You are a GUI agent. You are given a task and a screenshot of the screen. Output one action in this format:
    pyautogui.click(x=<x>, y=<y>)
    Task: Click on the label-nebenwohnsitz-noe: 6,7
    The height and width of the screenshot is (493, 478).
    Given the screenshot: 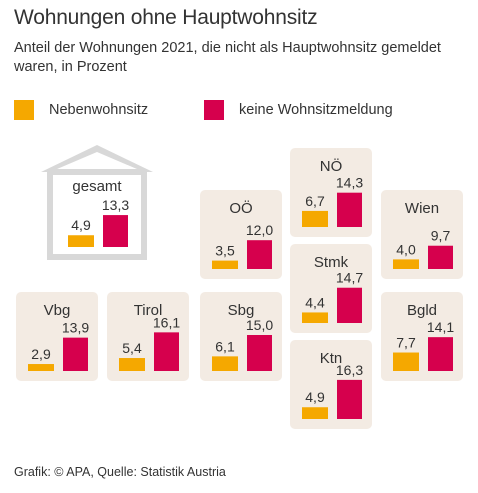 What is the action you would take?
    pyautogui.click(x=315, y=201)
    